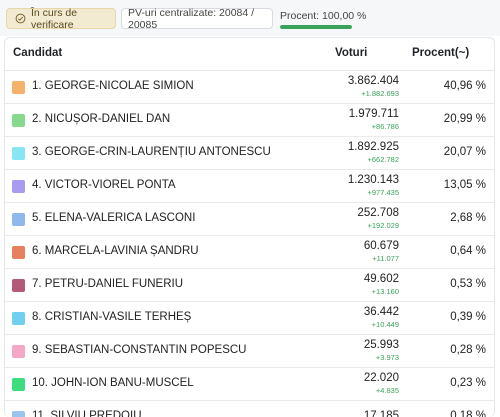 Image resolution: width=500 pixels, height=417 pixels. What do you see at coordinates (381, 279) in the screenshot?
I see `vote-count: 49.602` at bounding box center [381, 279].